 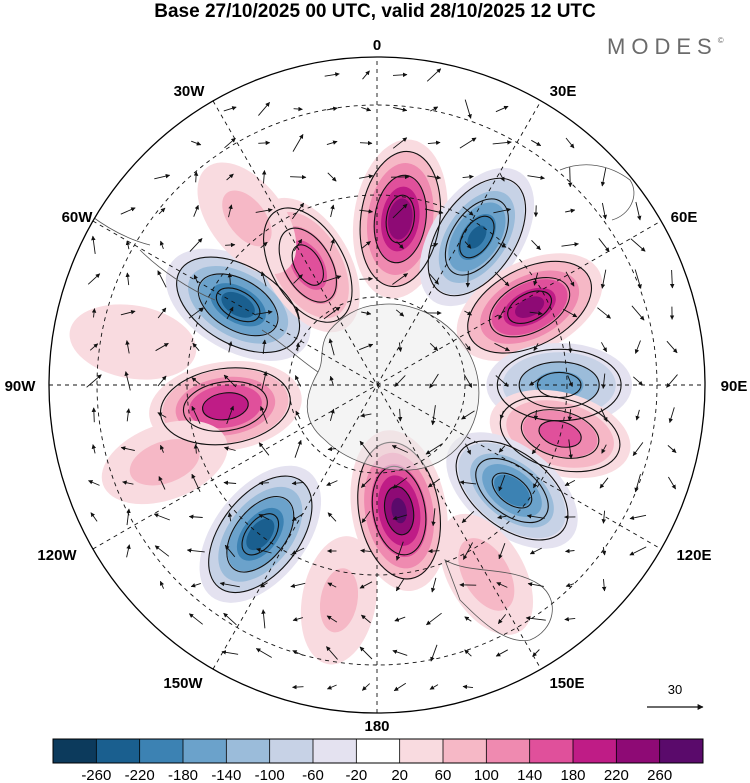 I want to click on longitude-label: 0, so click(x=377, y=45).